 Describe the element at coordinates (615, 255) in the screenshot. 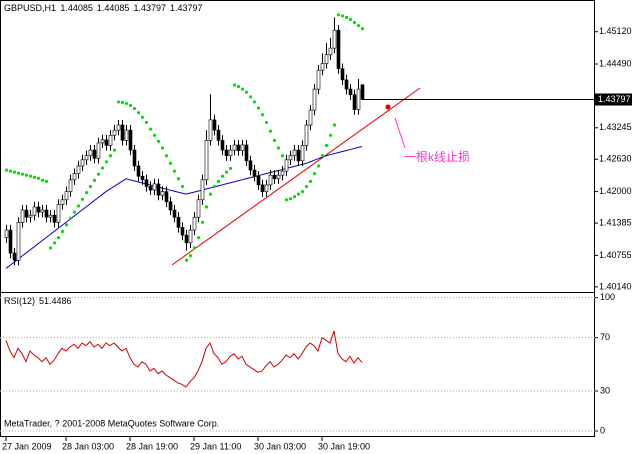

I see `y-tick-label: 1.40755` at that location.